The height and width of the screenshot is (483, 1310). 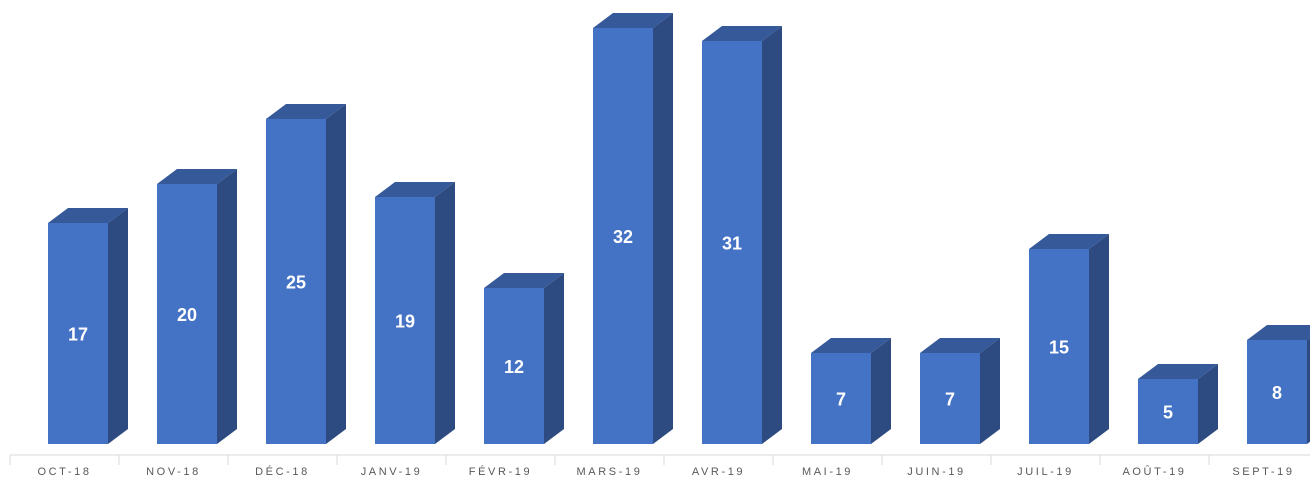 What do you see at coordinates (173, 472) in the screenshot?
I see `x-tick-label: NOV-18` at bounding box center [173, 472].